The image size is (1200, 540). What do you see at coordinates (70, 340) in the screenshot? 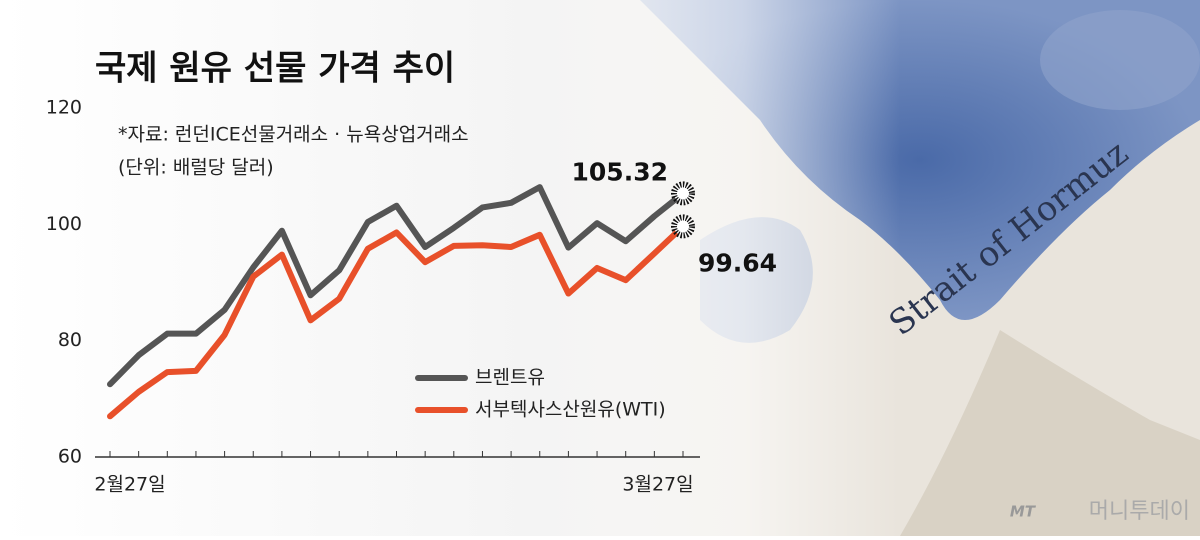
I see `y-tick-label: 80` at bounding box center [70, 340].